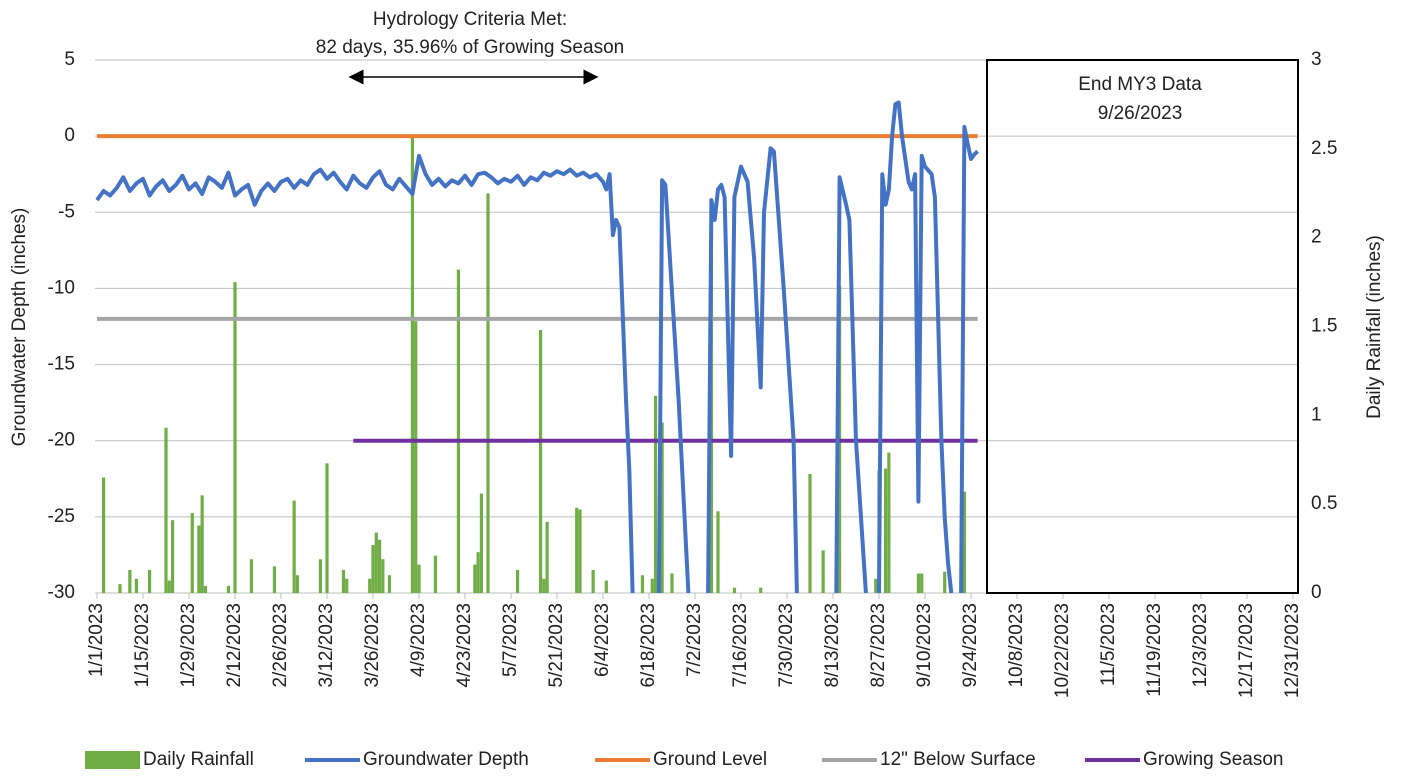  What do you see at coordinates (61, 516) in the screenshot?
I see `y-tick-label: -25` at bounding box center [61, 516].